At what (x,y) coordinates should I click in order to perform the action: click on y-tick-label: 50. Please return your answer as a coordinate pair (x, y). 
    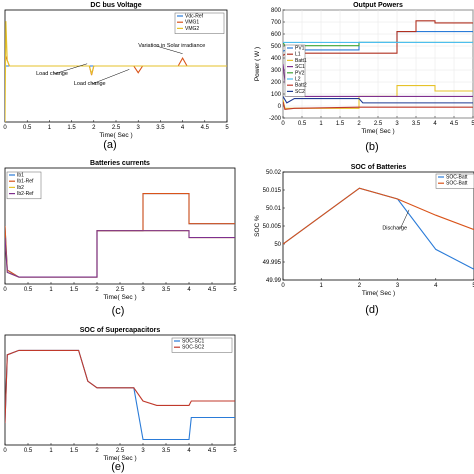
    Looking at the image, I should click on (277, 245).